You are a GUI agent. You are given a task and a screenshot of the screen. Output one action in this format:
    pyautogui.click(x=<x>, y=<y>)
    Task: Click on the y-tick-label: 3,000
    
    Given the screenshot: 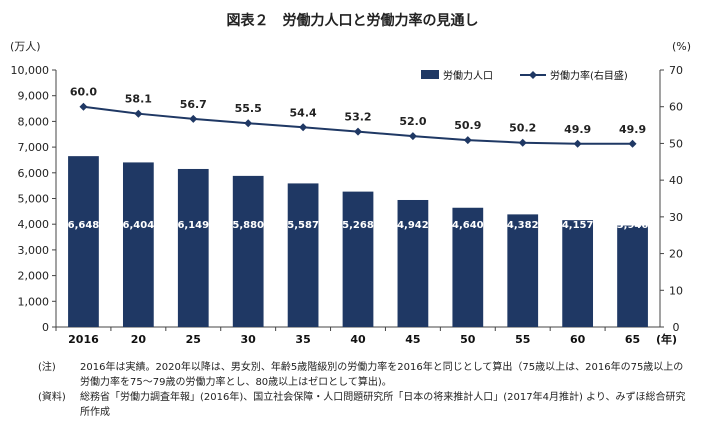 What is the action you would take?
    pyautogui.click(x=34, y=250)
    